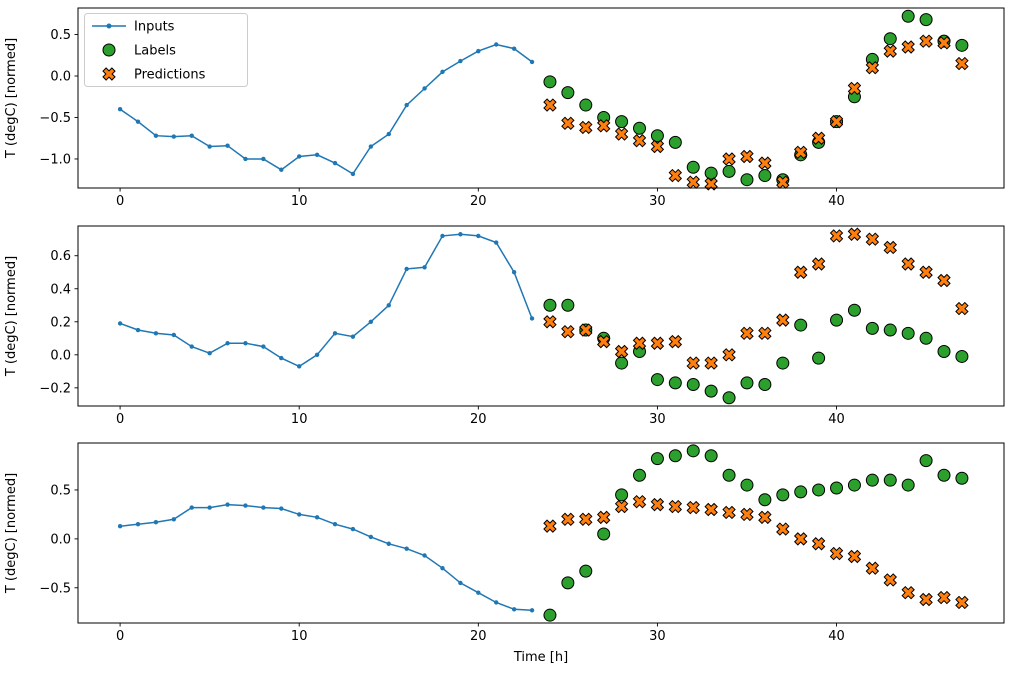  Describe the element at coordinates (60, 77) in the screenshot. I see `y-tick-label: 0.0` at that location.